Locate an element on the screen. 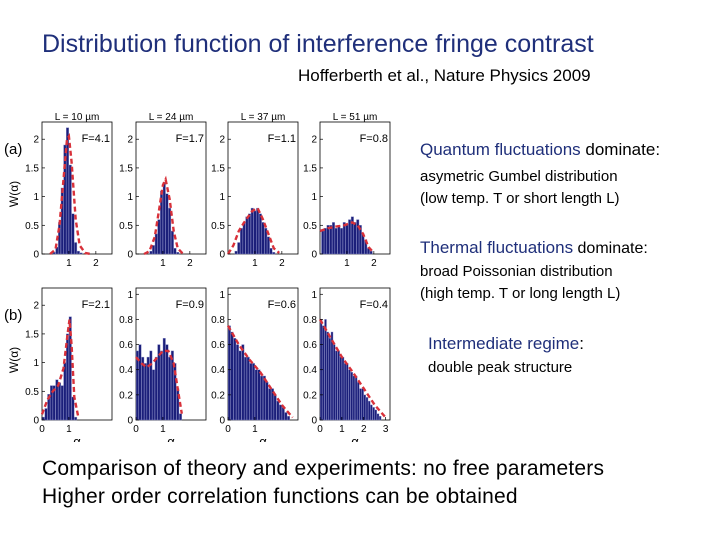  panel-1-ytick-label: 2 is located at coordinates (36, 140).